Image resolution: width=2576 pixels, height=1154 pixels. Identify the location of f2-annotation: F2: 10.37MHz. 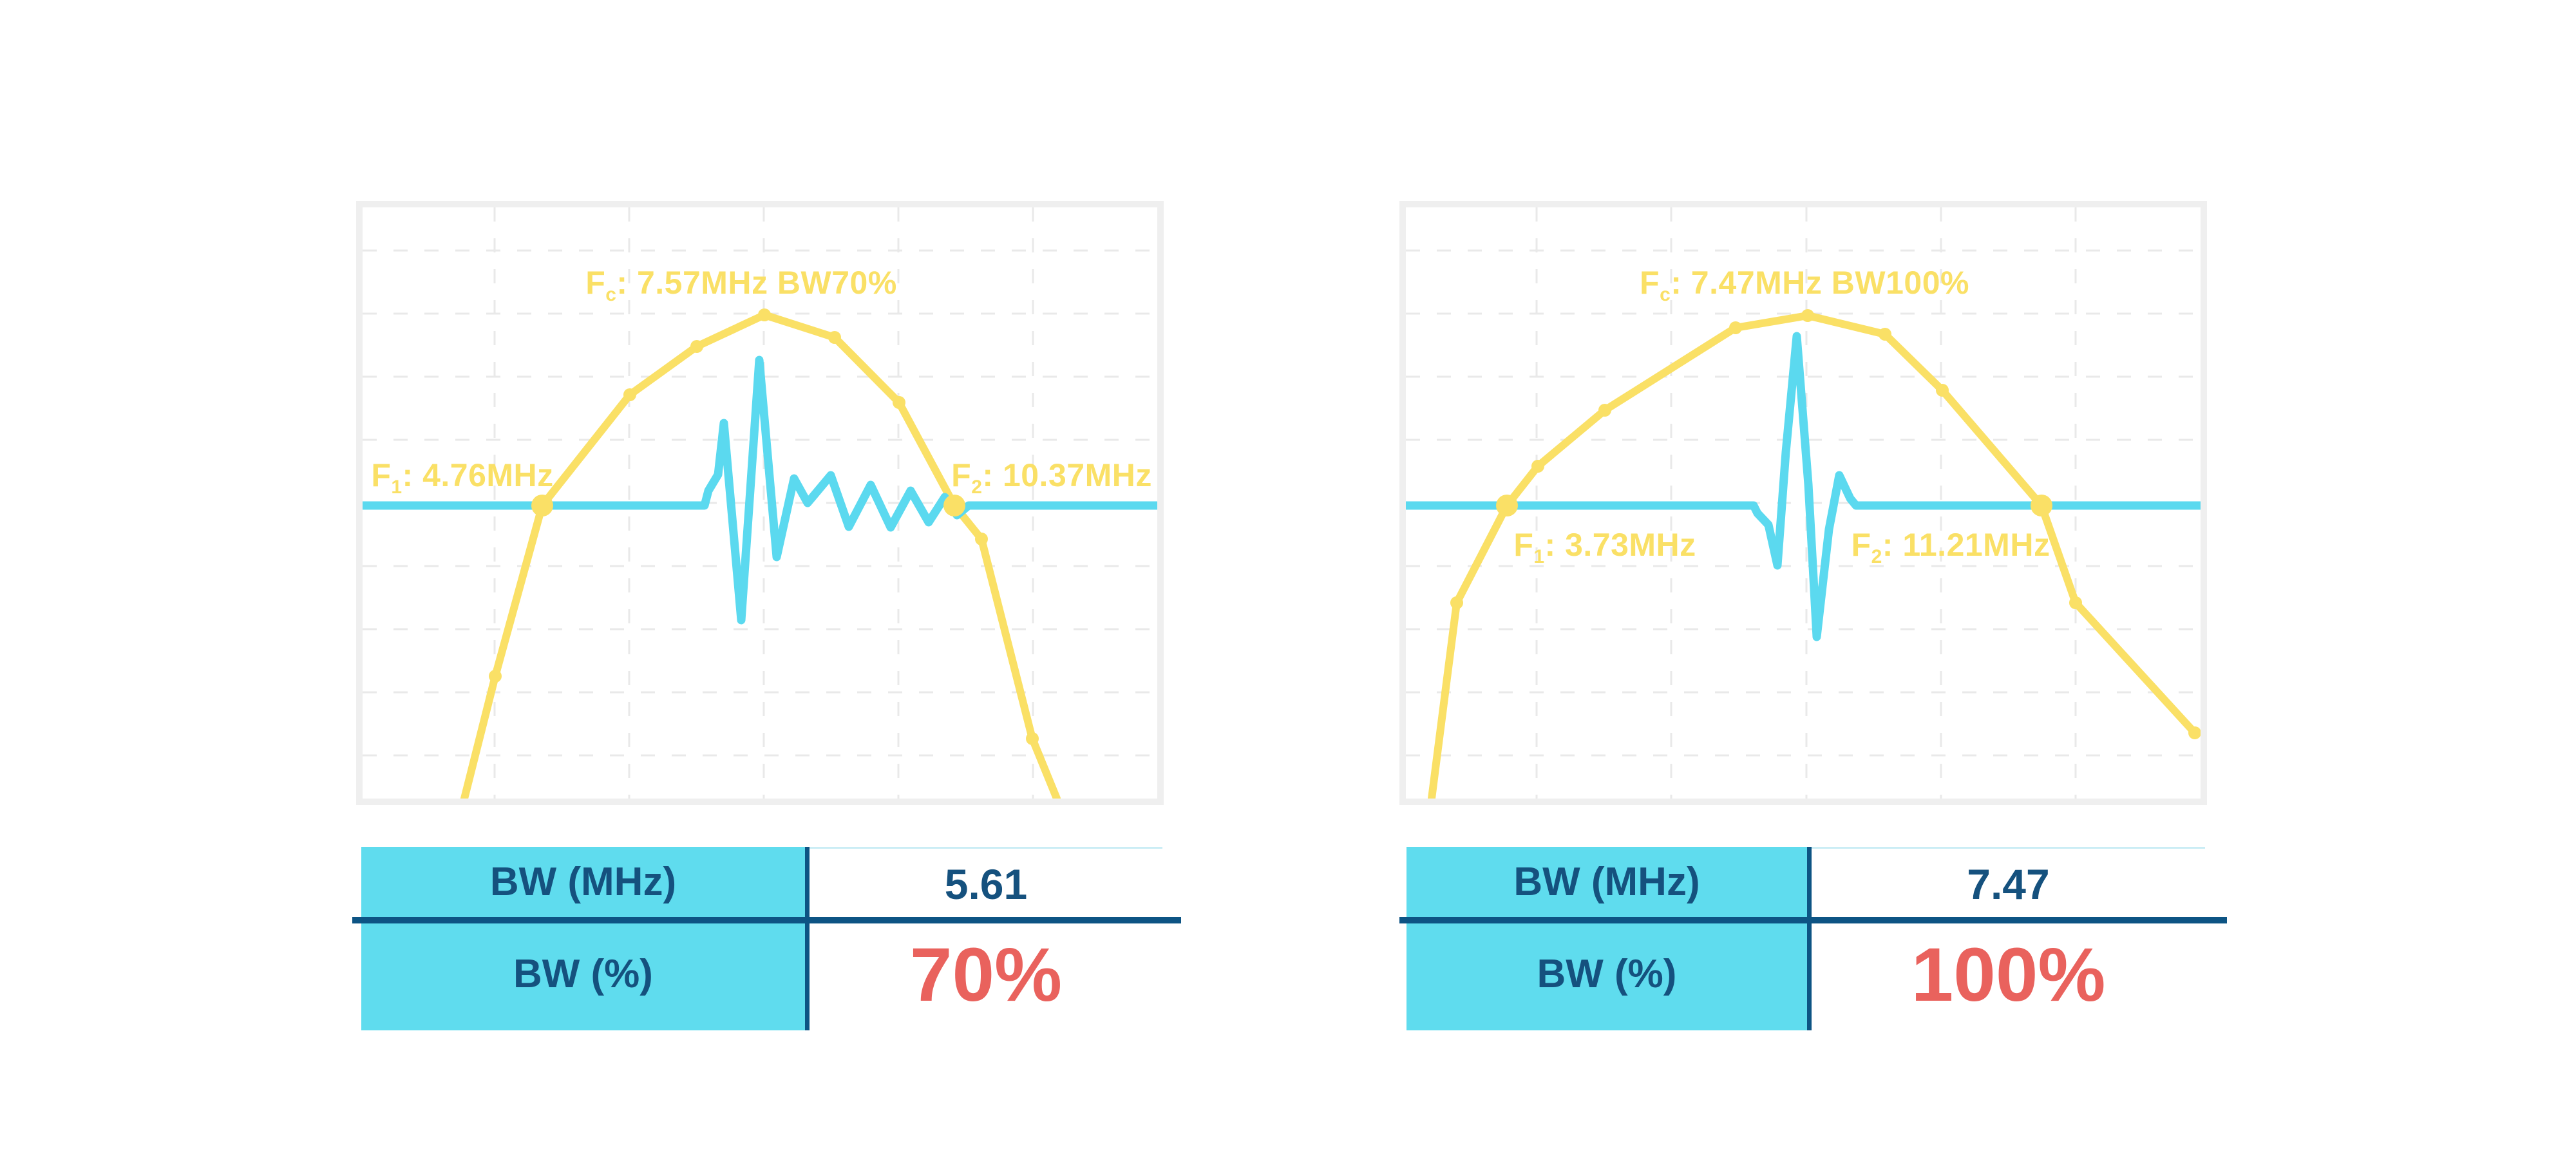
(1051, 477).